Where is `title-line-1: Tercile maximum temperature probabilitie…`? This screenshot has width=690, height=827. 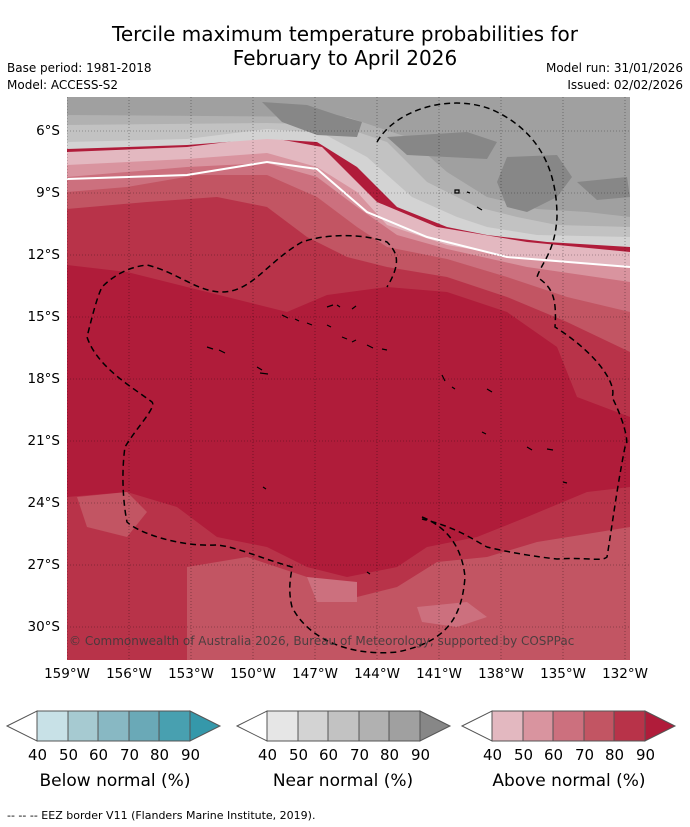 title-line-1: Tercile maximum temperature probabilitie… is located at coordinates (345, 34).